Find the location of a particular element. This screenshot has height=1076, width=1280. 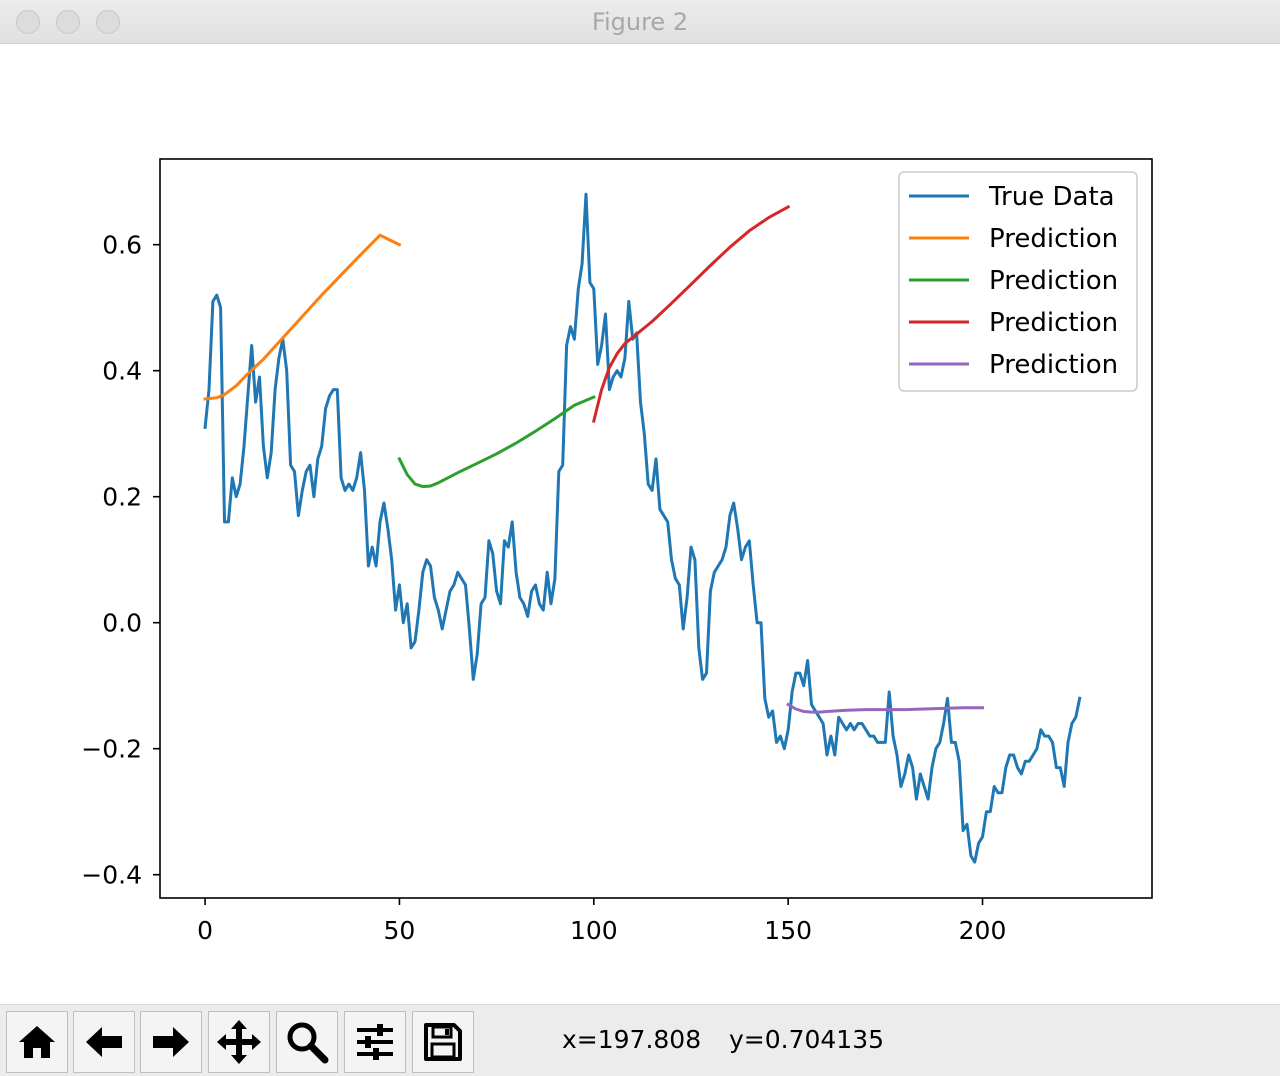

sliders-icon is located at coordinates (375, 1042).